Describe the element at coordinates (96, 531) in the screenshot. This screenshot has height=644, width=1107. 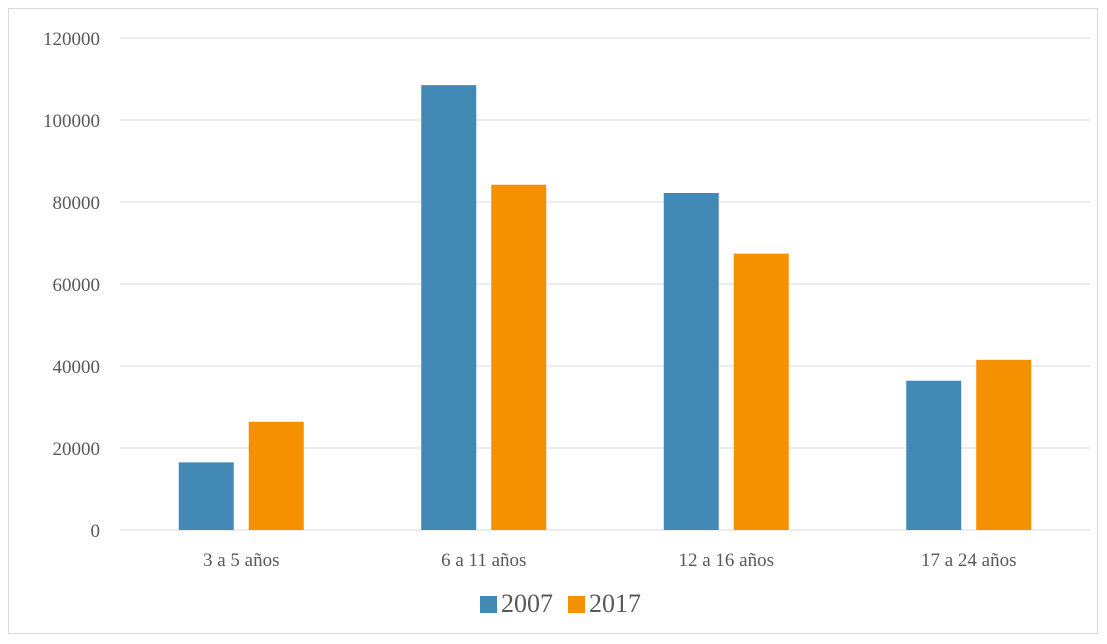
I see `y-tick-label: 0` at that location.